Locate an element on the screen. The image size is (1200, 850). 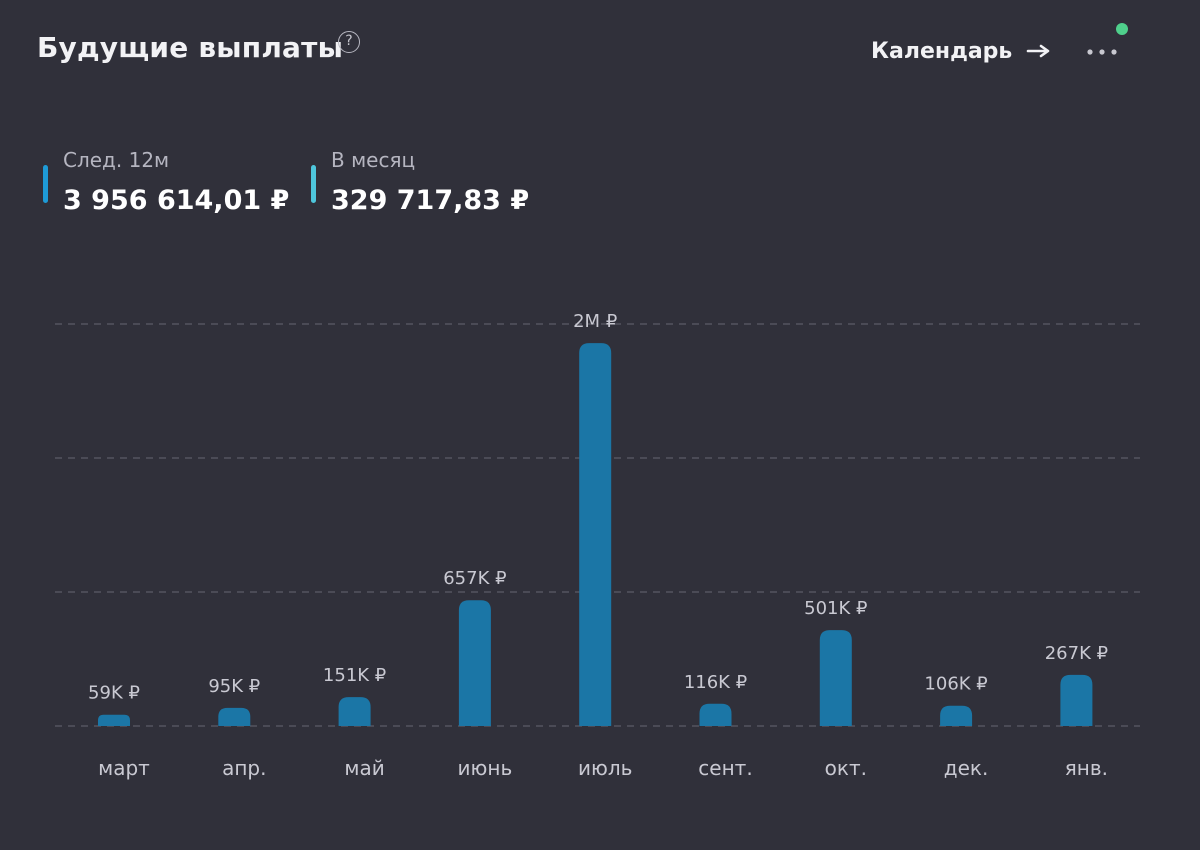
bar-value-label: 657K ₽ is located at coordinates (474, 578).